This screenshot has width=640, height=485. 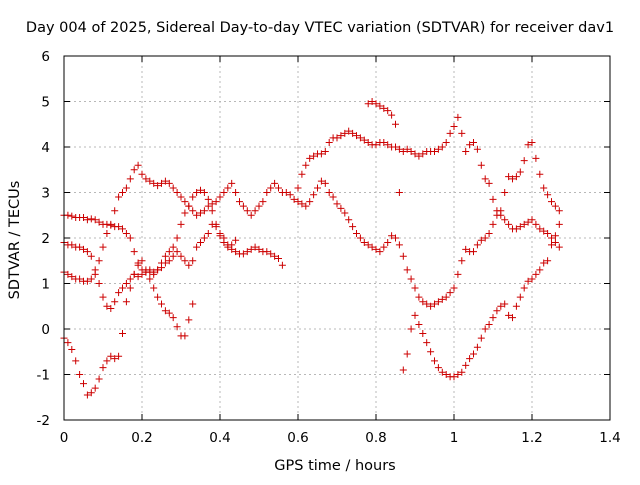 What do you see at coordinates (64, 438) in the screenshot?
I see `x-tick-label: 0` at bounding box center [64, 438].